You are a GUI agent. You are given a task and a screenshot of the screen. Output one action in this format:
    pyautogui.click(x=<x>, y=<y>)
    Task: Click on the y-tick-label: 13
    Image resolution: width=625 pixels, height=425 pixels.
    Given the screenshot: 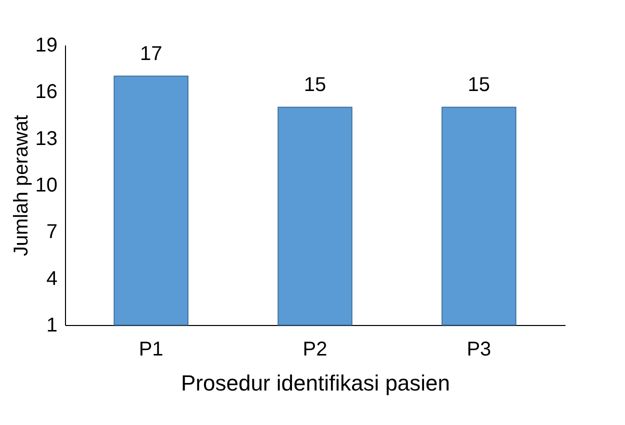 What is the action you would take?
    pyautogui.click(x=46, y=139)
    